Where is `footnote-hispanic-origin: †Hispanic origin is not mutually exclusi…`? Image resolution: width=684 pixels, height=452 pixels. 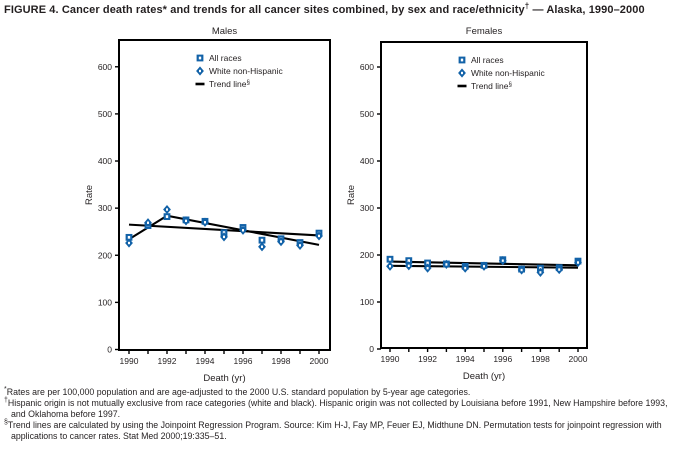 footnote-hispanic-origin: †Hispanic origin is not mutually exclusi… is located at coordinates (343, 408).